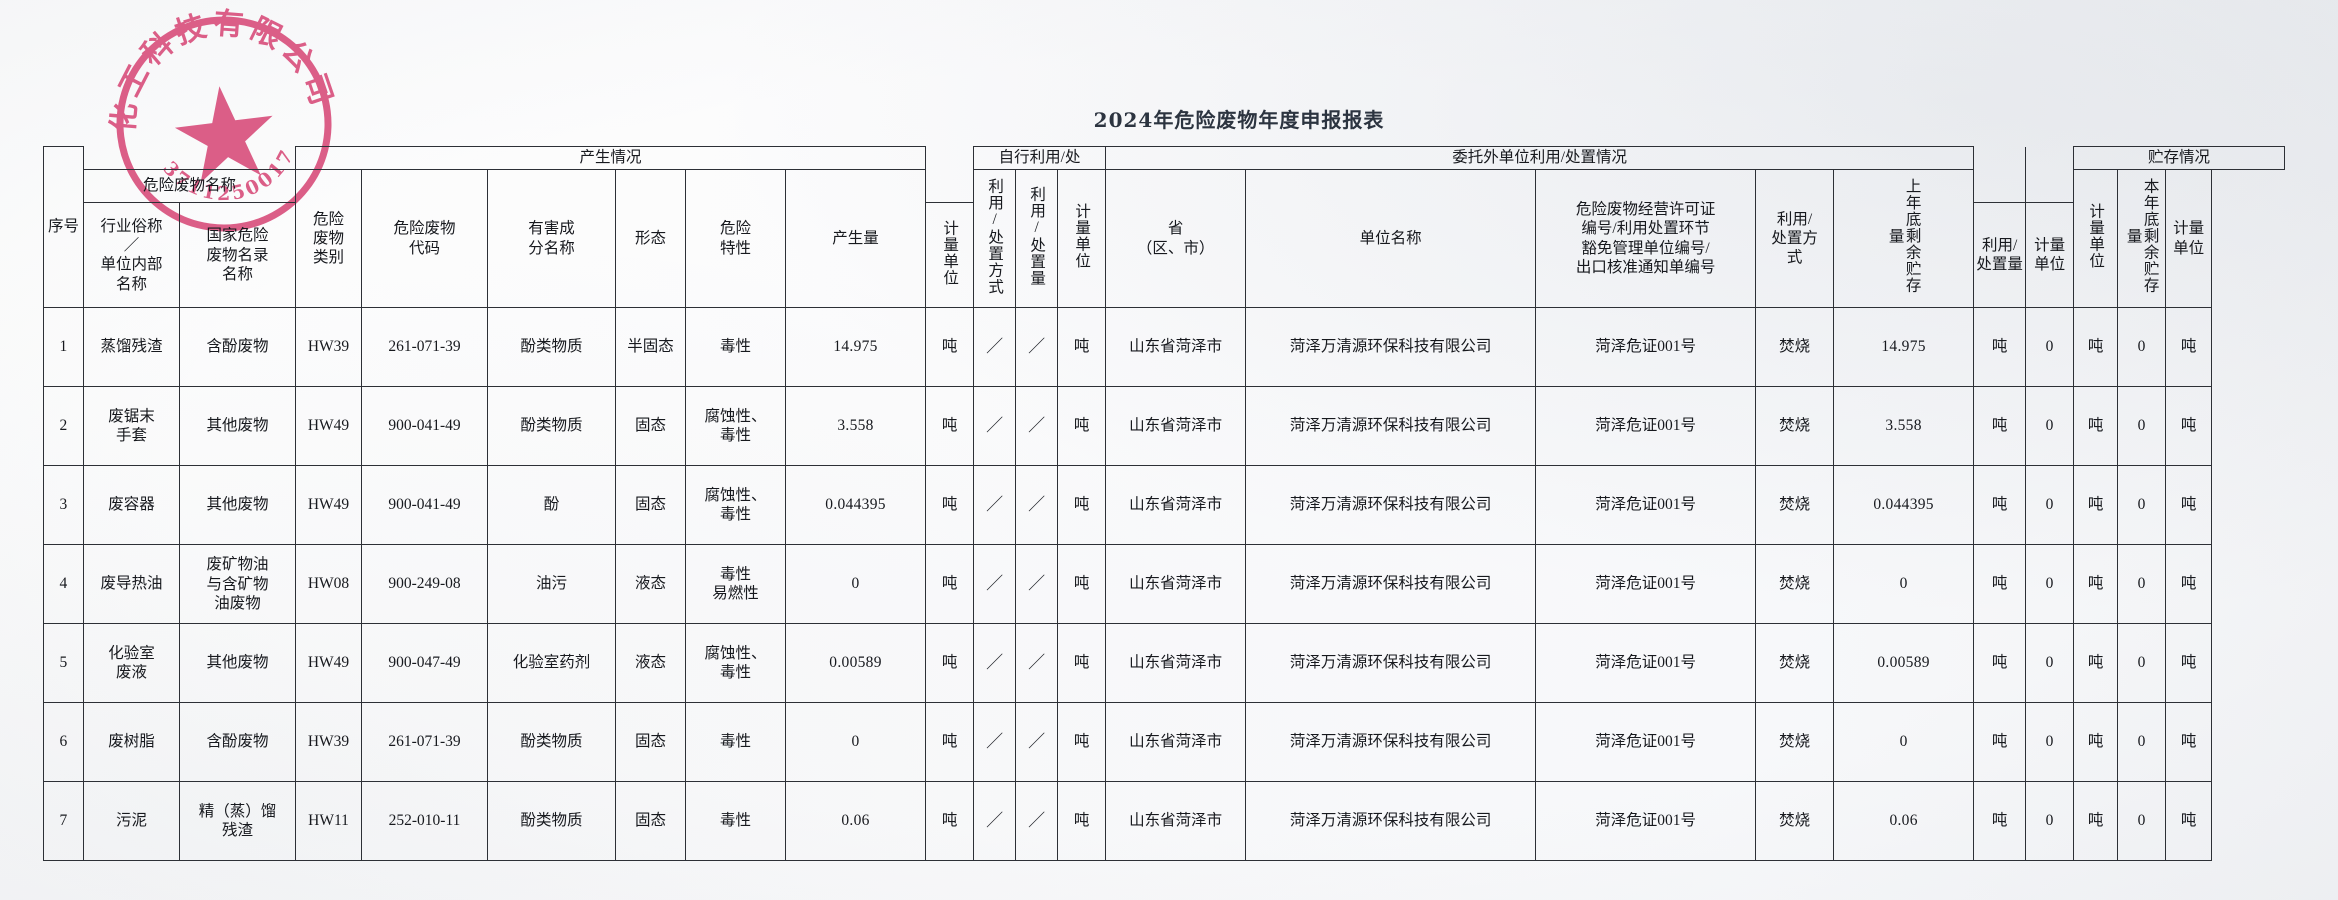 Image resolution: width=2338 pixels, height=900 pixels. Describe the element at coordinates (1037, 239) in the screenshot. I see `header-self-use-amount: 利用/处置量` at that location.